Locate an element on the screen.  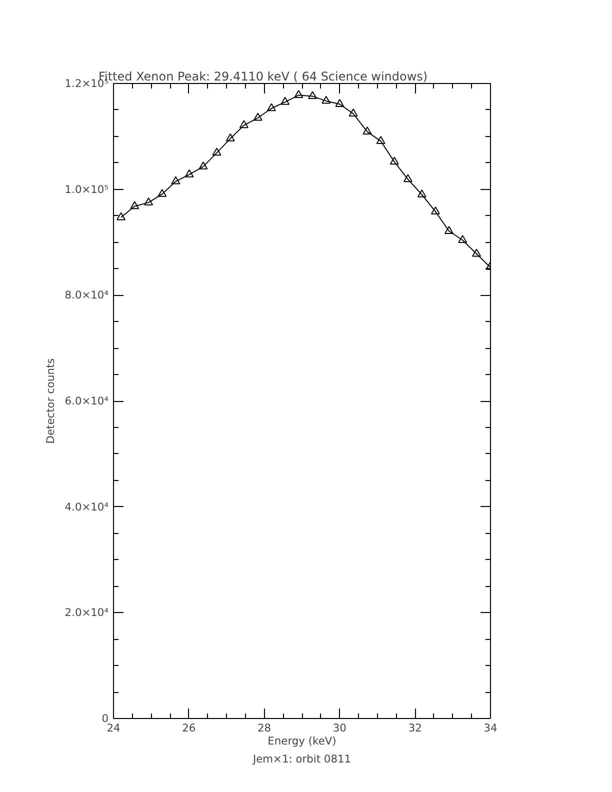
y-tick-label: 4.0×10⁴ is located at coordinates (86, 507).